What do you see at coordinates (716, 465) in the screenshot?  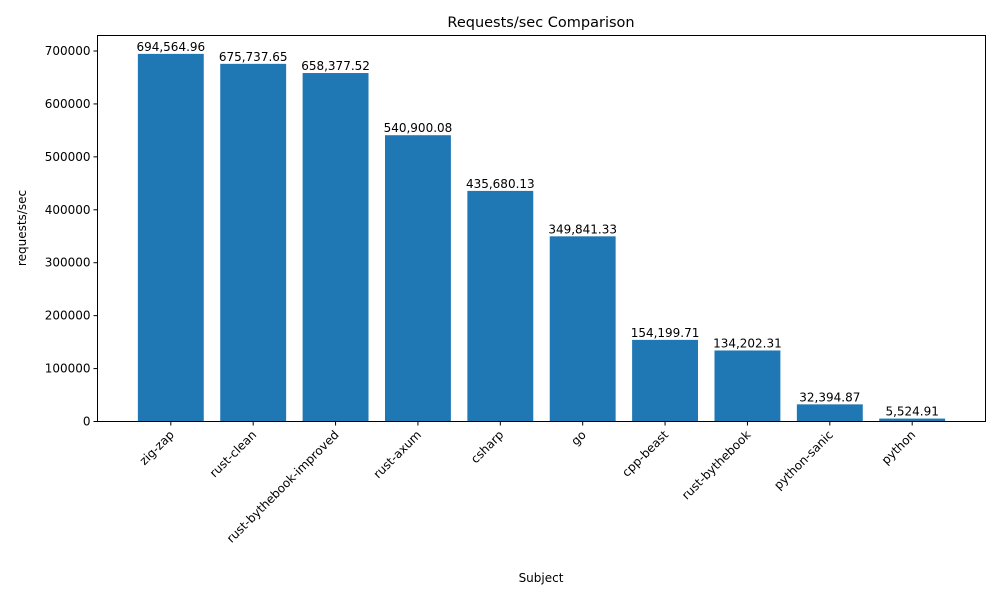 I see `x-tick-label: rust-bythebook` at bounding box center [716, 465].